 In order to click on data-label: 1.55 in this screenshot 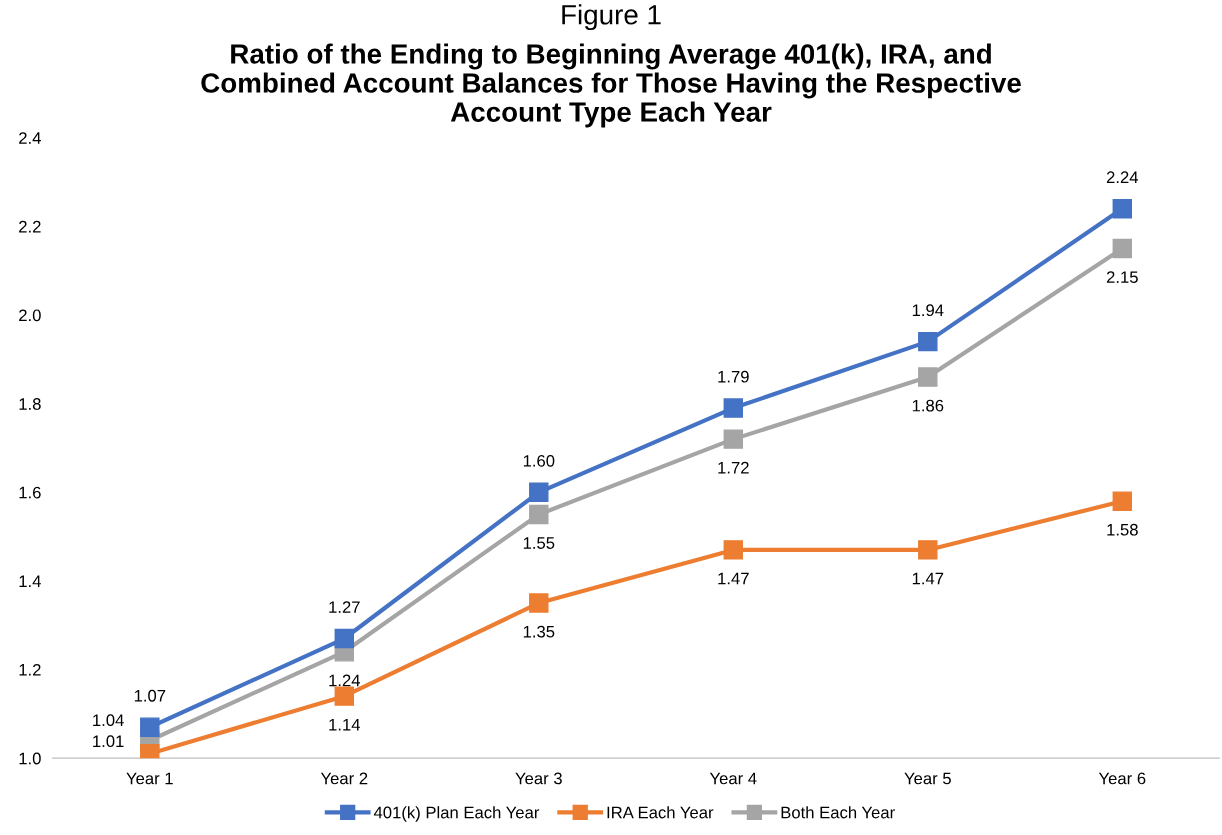, I will do `click(539, 543)`.